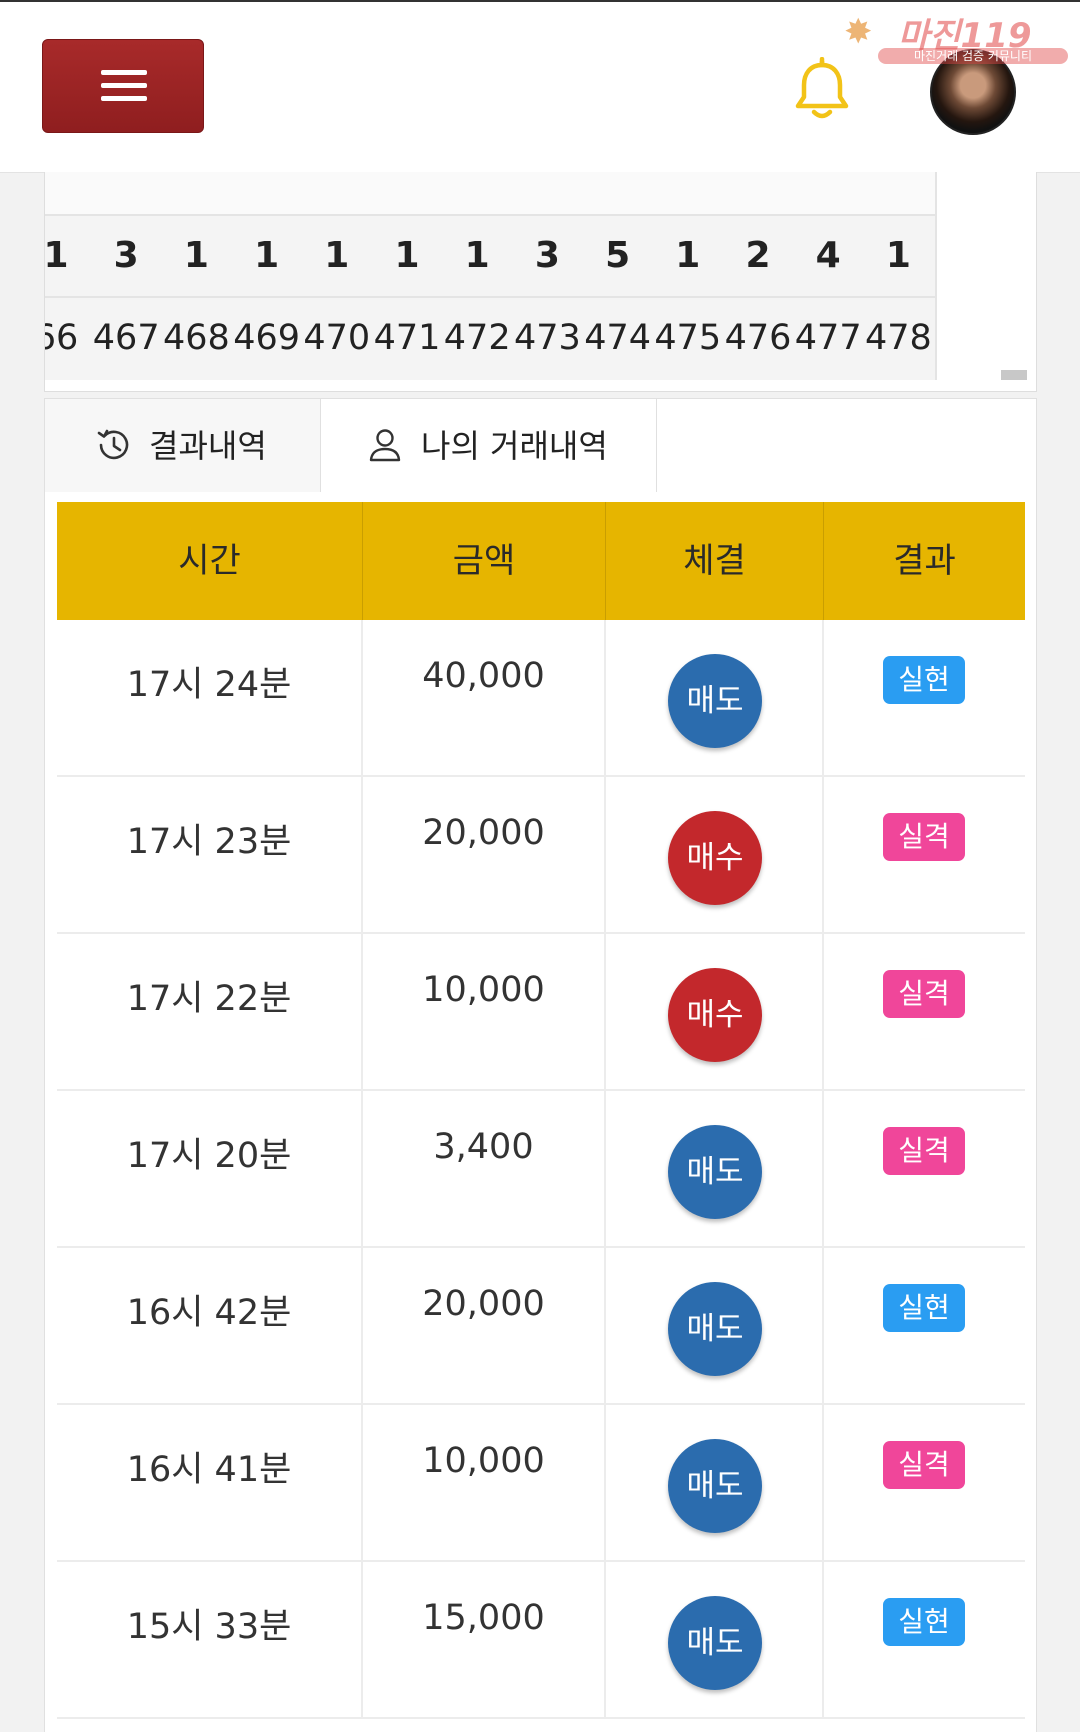 The height and width of the screenshot is (1732, 1080). Describe the element at coordinates (127, 257) in the screenshot. I see `grid-count: 3` at that location.